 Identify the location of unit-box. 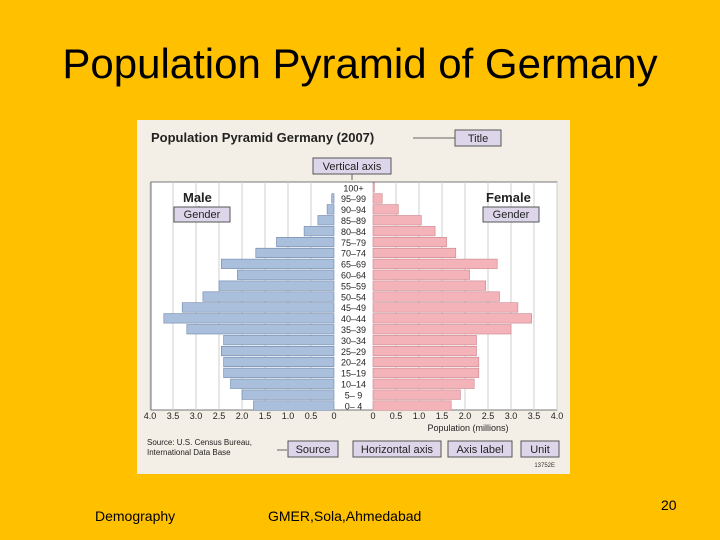
(540, 449).